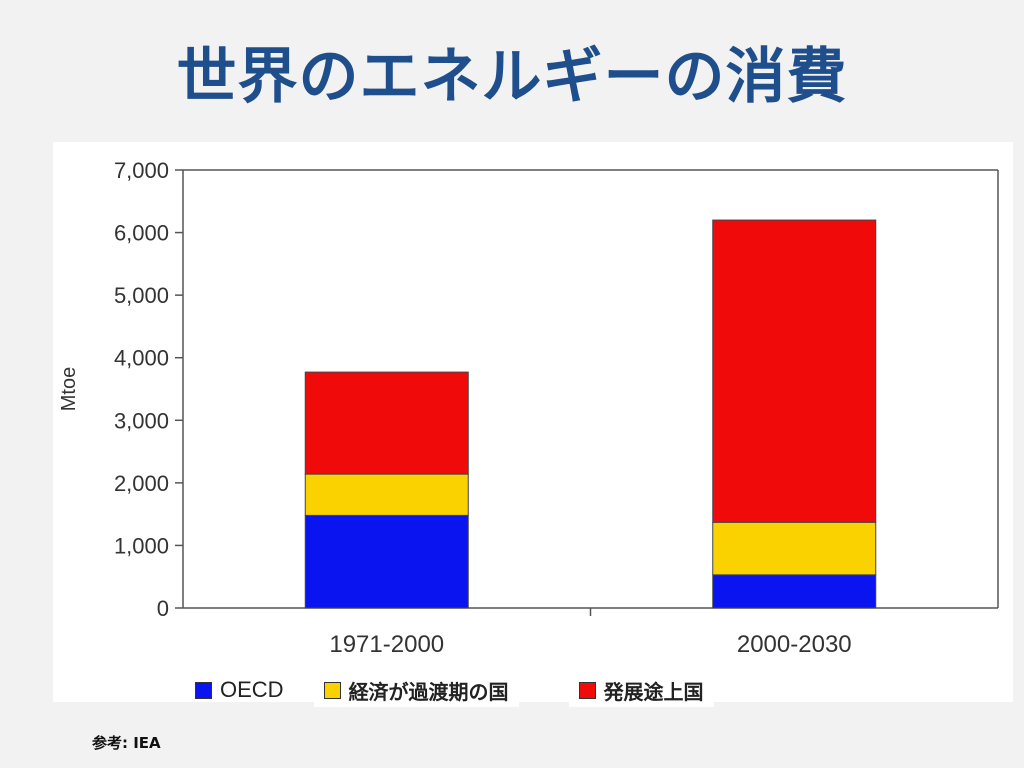 This screenshot has width=1024, height=768. I want to click on page-title: 世界のエネルギーの消費, so click(512, 77).